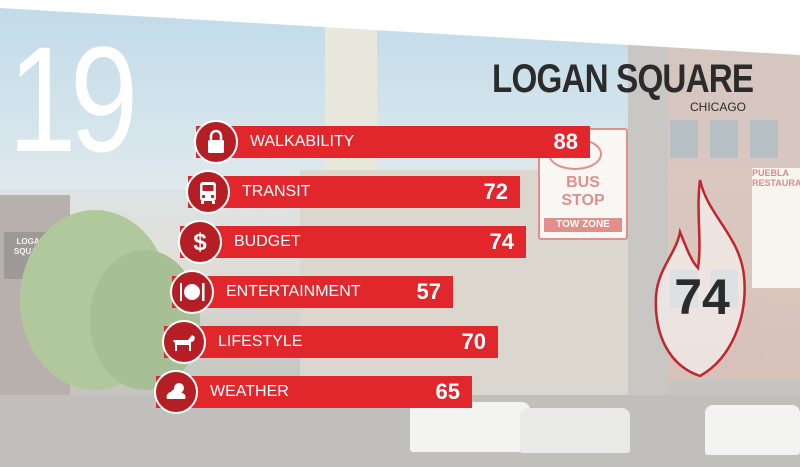  I want to click on category-bar-transit: TRANSIT 72, so click(353, 192).